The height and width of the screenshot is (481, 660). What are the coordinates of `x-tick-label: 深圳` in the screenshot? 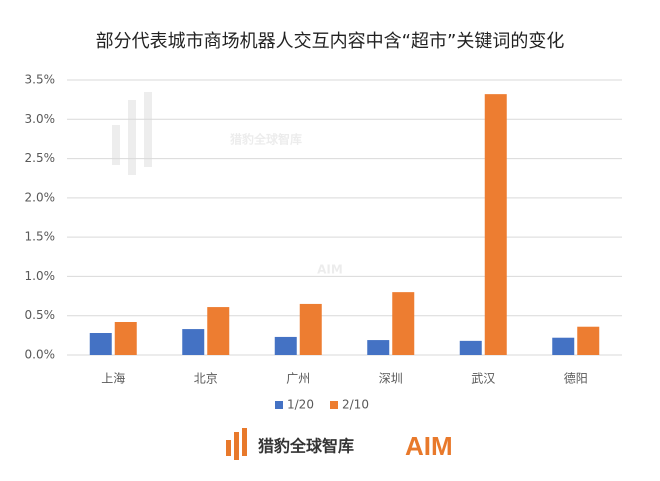 It's located at (391, 379).